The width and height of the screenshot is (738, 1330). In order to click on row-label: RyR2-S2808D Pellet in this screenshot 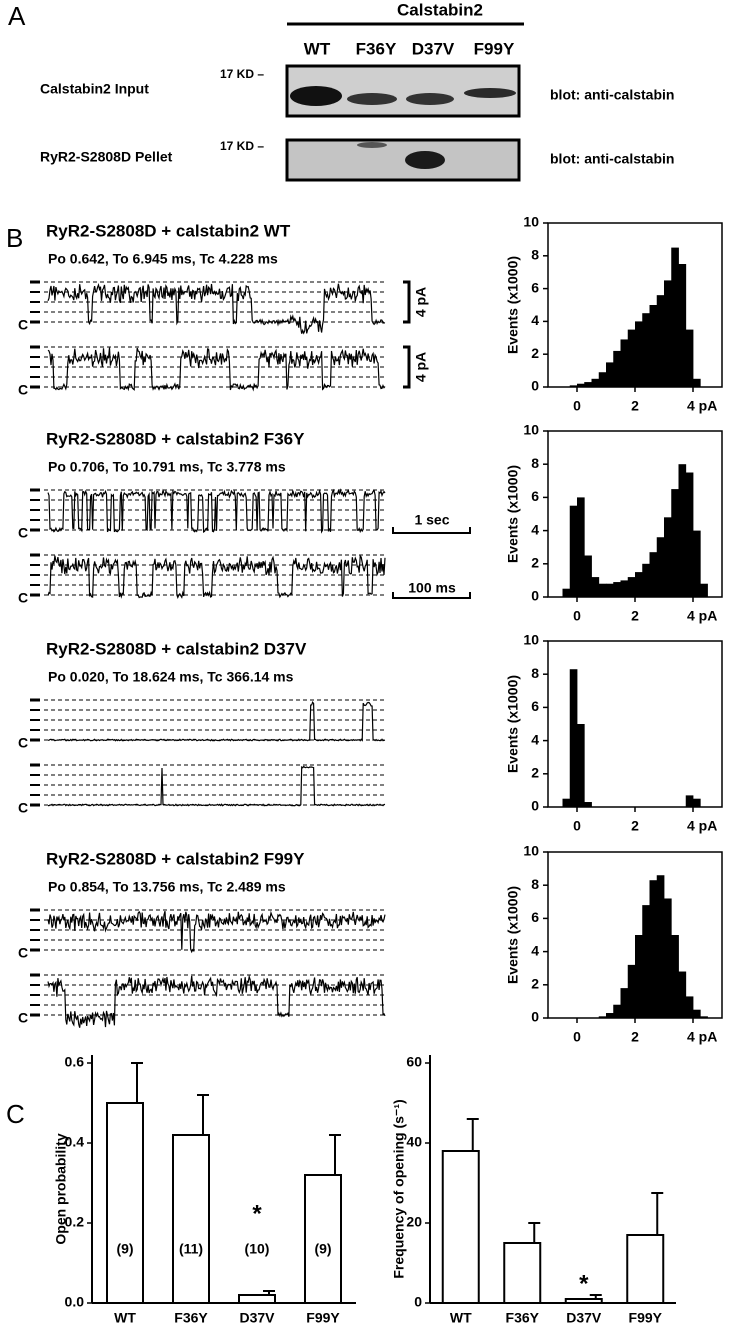, I will do `click(106, 157)`.